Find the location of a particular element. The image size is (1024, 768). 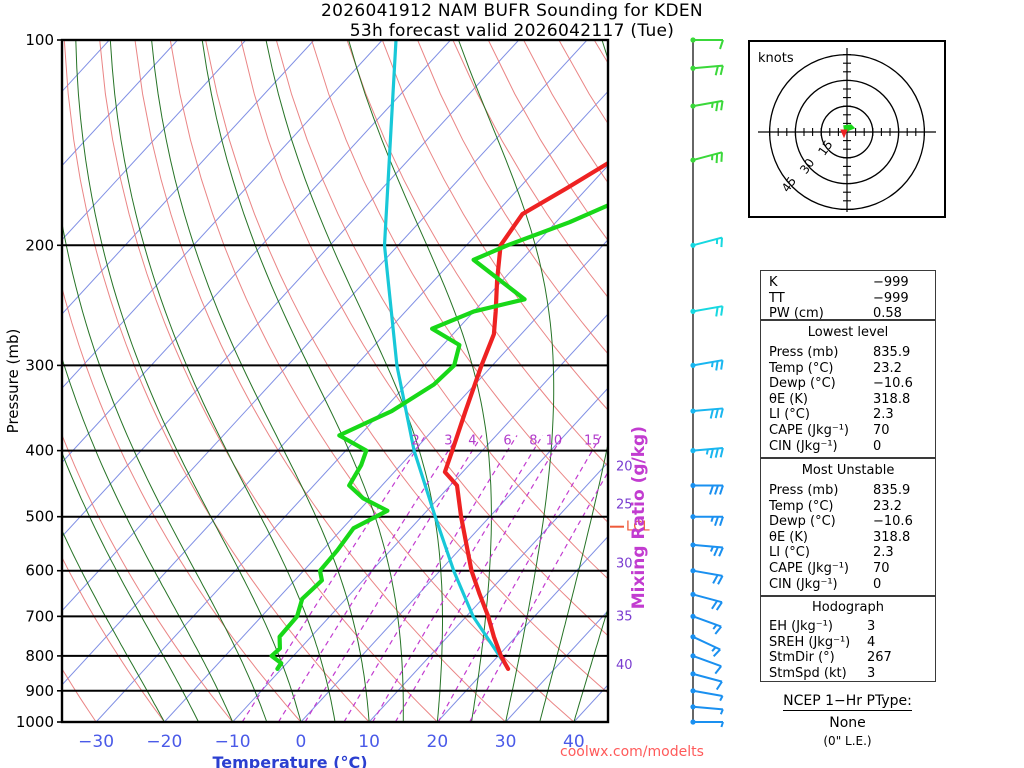

panel-row: CIN (Jkg⁻¹) 0 is located at coordinates (852, 585).